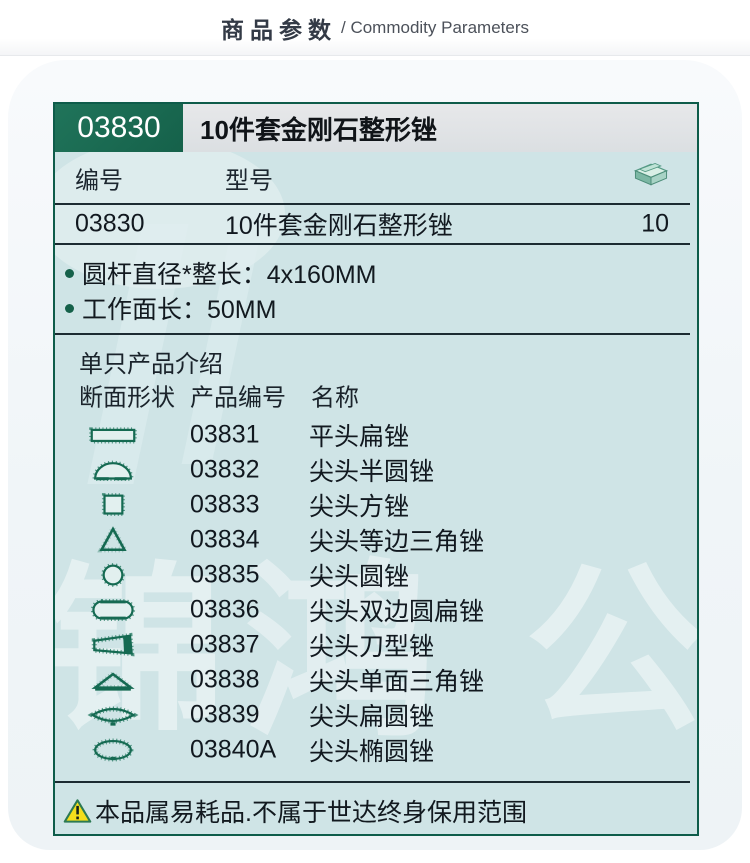  What do you see at coordinates (372, 752) in the screenshot?
I see `product-item-name: 尖头椭圆锉` at bounding box center [372, 752].